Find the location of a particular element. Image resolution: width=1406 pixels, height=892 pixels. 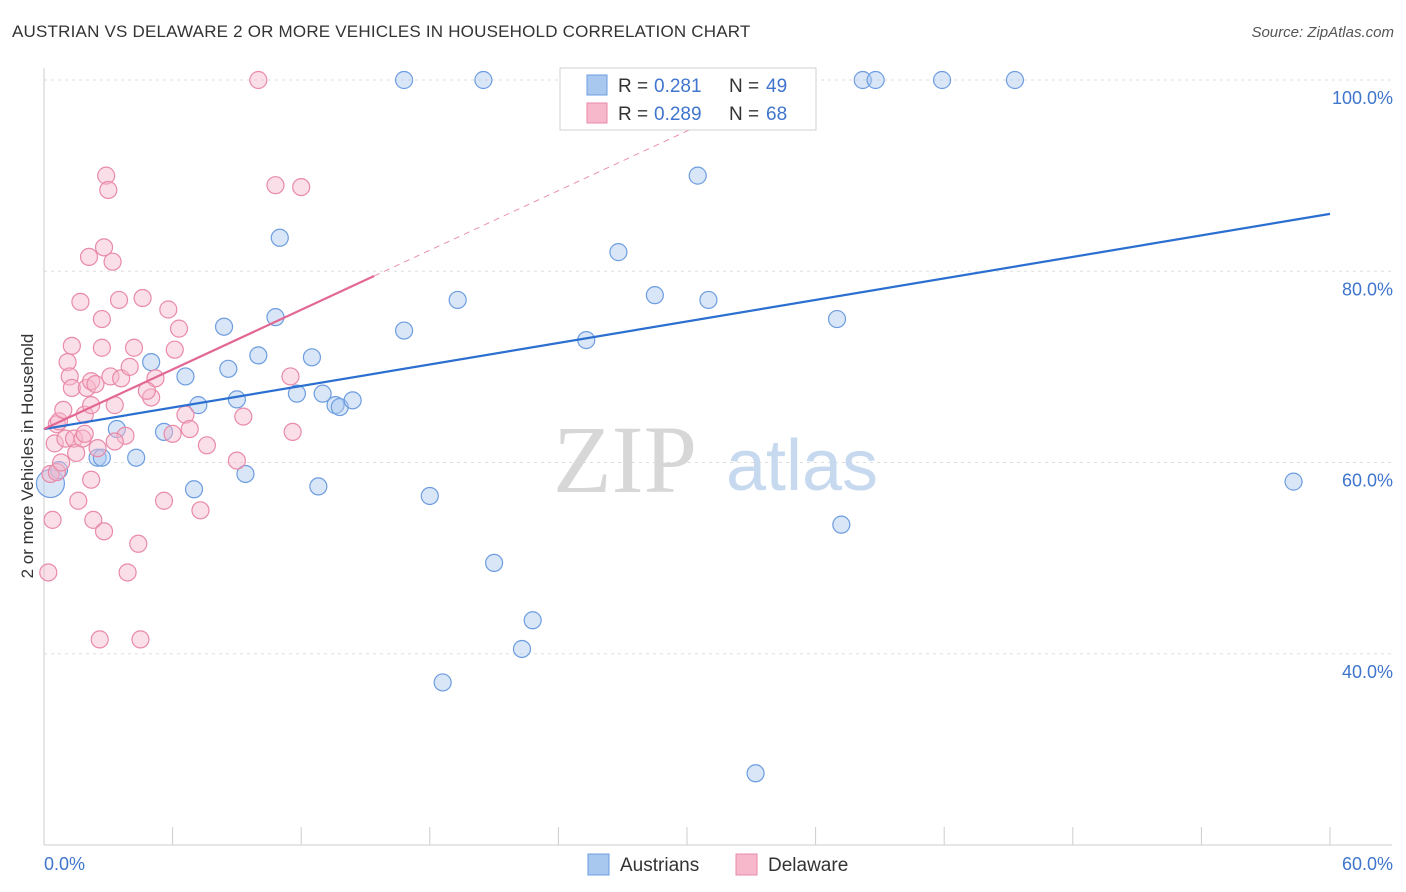

watermark-zip: ZIP is located at coordinates (625, 459).